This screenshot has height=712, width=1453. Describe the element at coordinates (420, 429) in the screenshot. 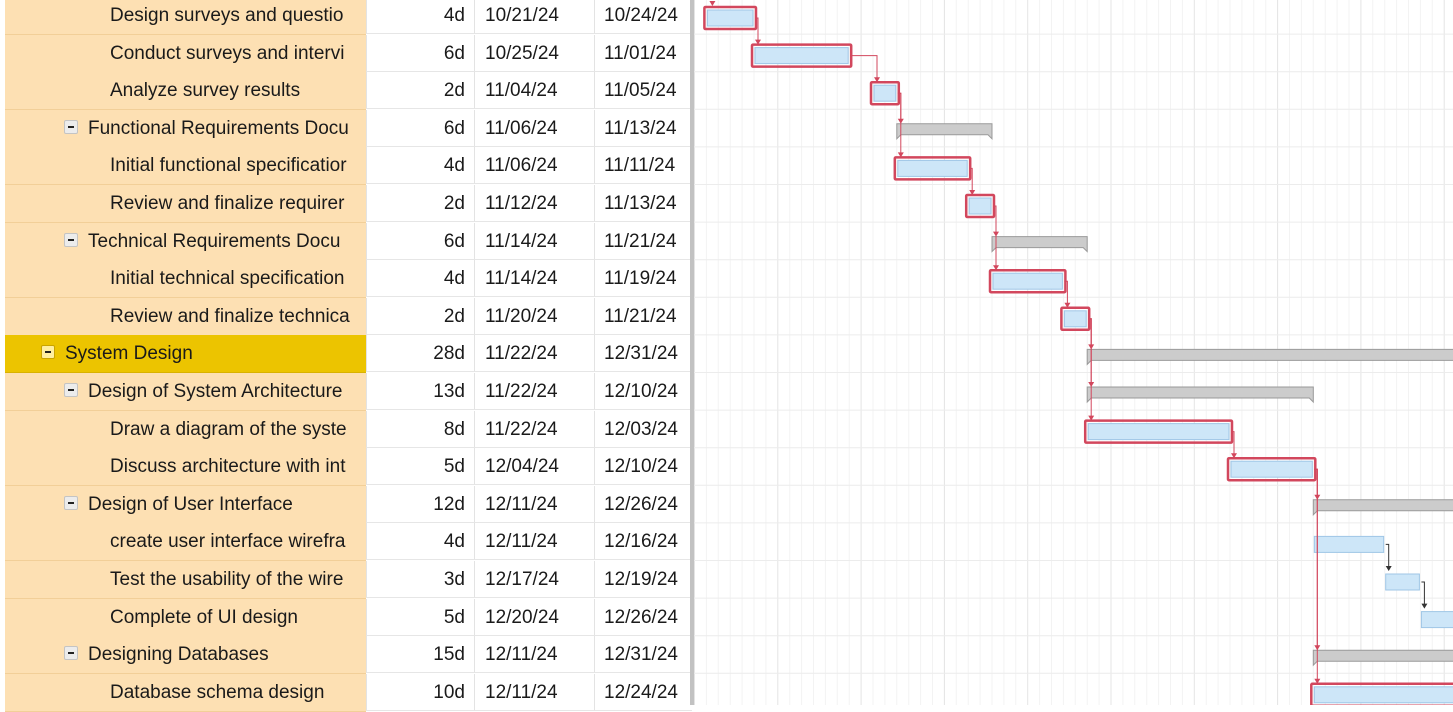

I see `duration-cell: 8d` at that location.